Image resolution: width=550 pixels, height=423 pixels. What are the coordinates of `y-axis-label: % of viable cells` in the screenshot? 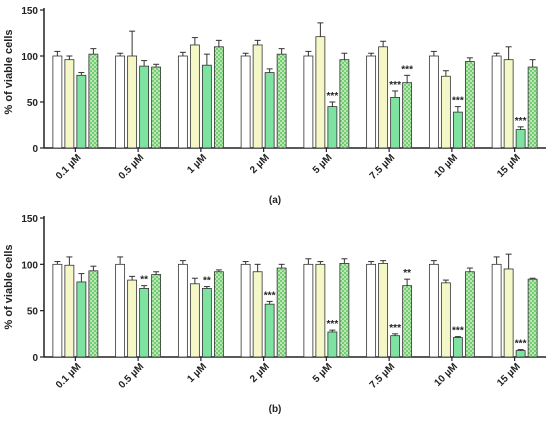 It's located at (9, 287).